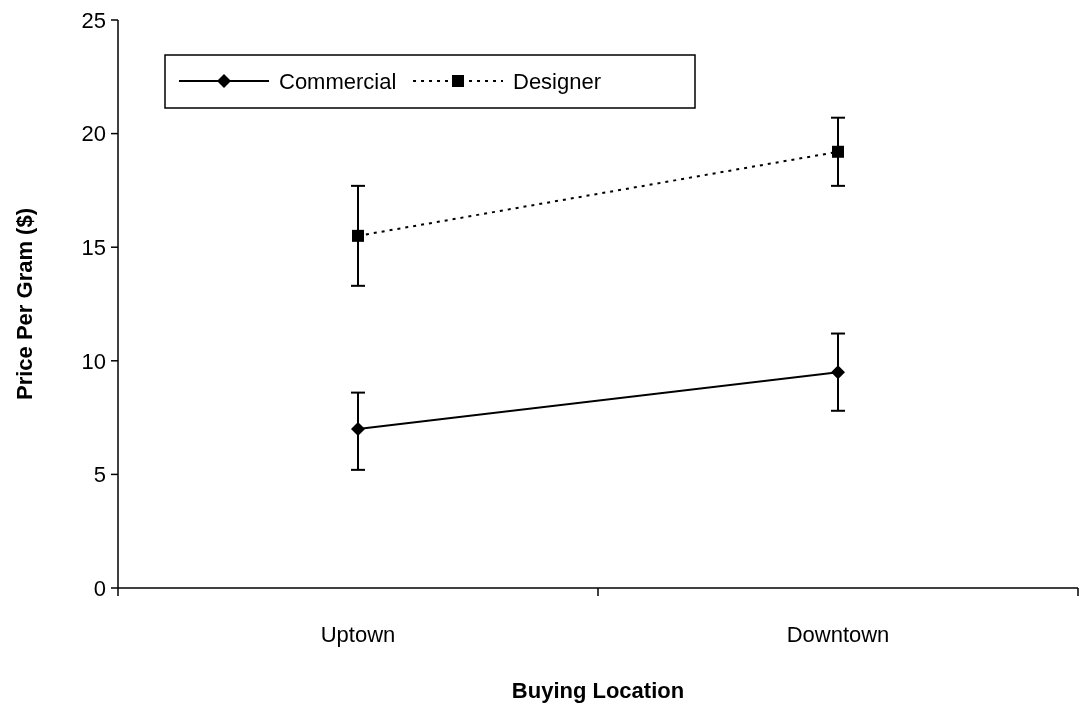  Describe the element at coordinates (838, 634) in the screenshot. I see `x-tick-label: Downtown` at that location.